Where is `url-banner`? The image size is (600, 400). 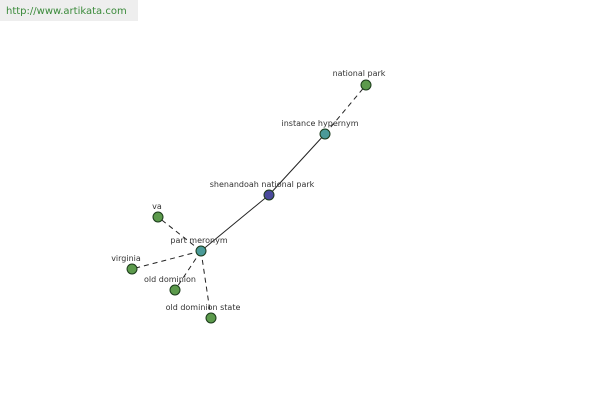
url-banner is located at coordinates (69, 10).